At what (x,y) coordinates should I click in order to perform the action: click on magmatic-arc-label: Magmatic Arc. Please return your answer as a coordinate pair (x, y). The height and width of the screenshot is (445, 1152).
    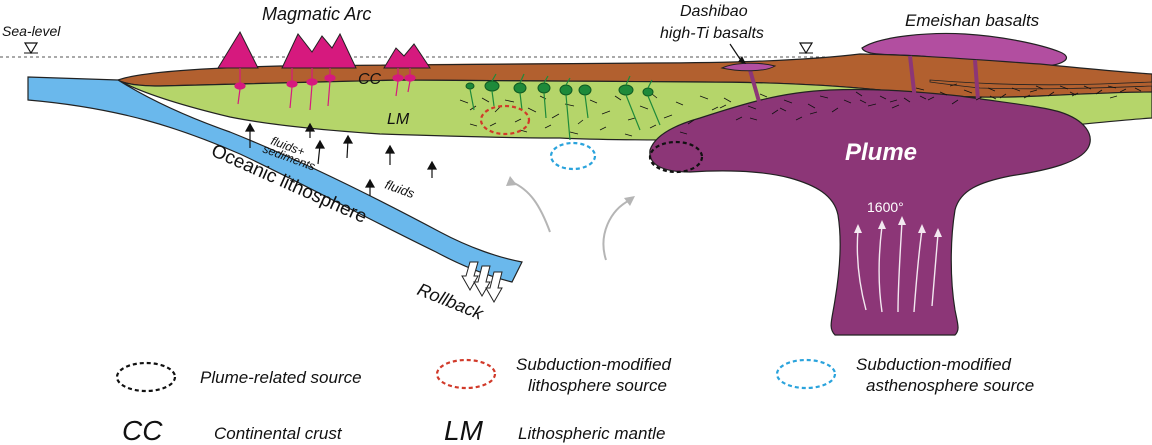
    Looking at the image, I should click on (316, 14).